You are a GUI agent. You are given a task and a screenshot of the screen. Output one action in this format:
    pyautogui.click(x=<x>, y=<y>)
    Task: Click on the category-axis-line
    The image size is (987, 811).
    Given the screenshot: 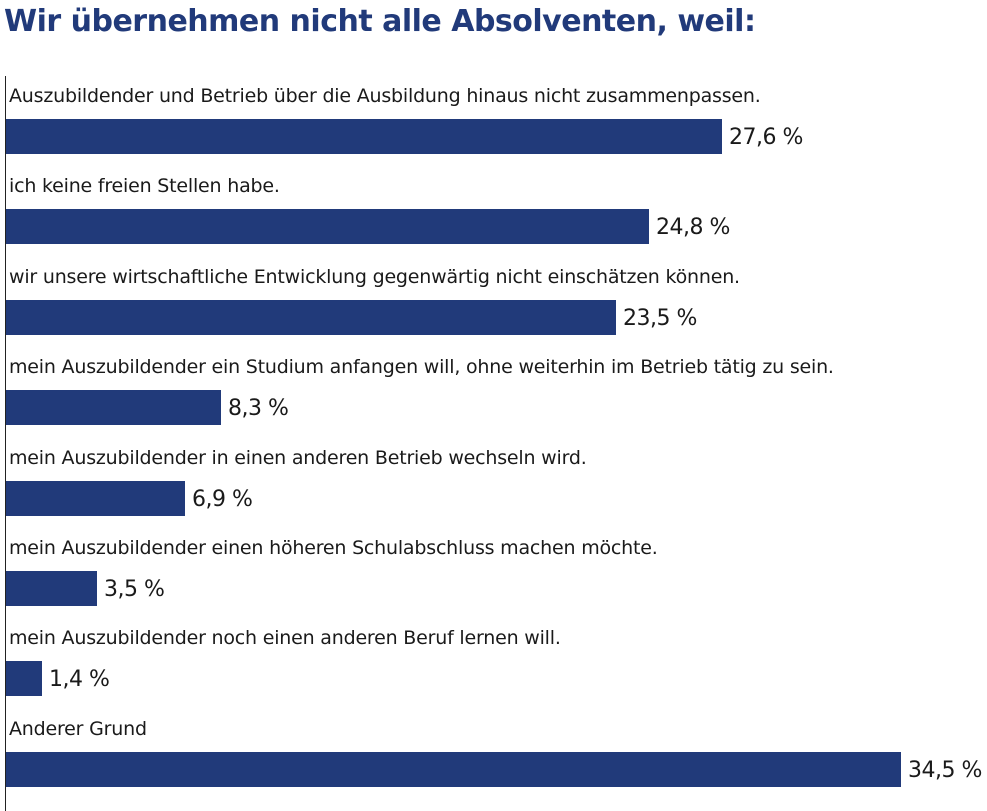 What is the action you would take?
    pyautogui.click(x=5, y=443)
    